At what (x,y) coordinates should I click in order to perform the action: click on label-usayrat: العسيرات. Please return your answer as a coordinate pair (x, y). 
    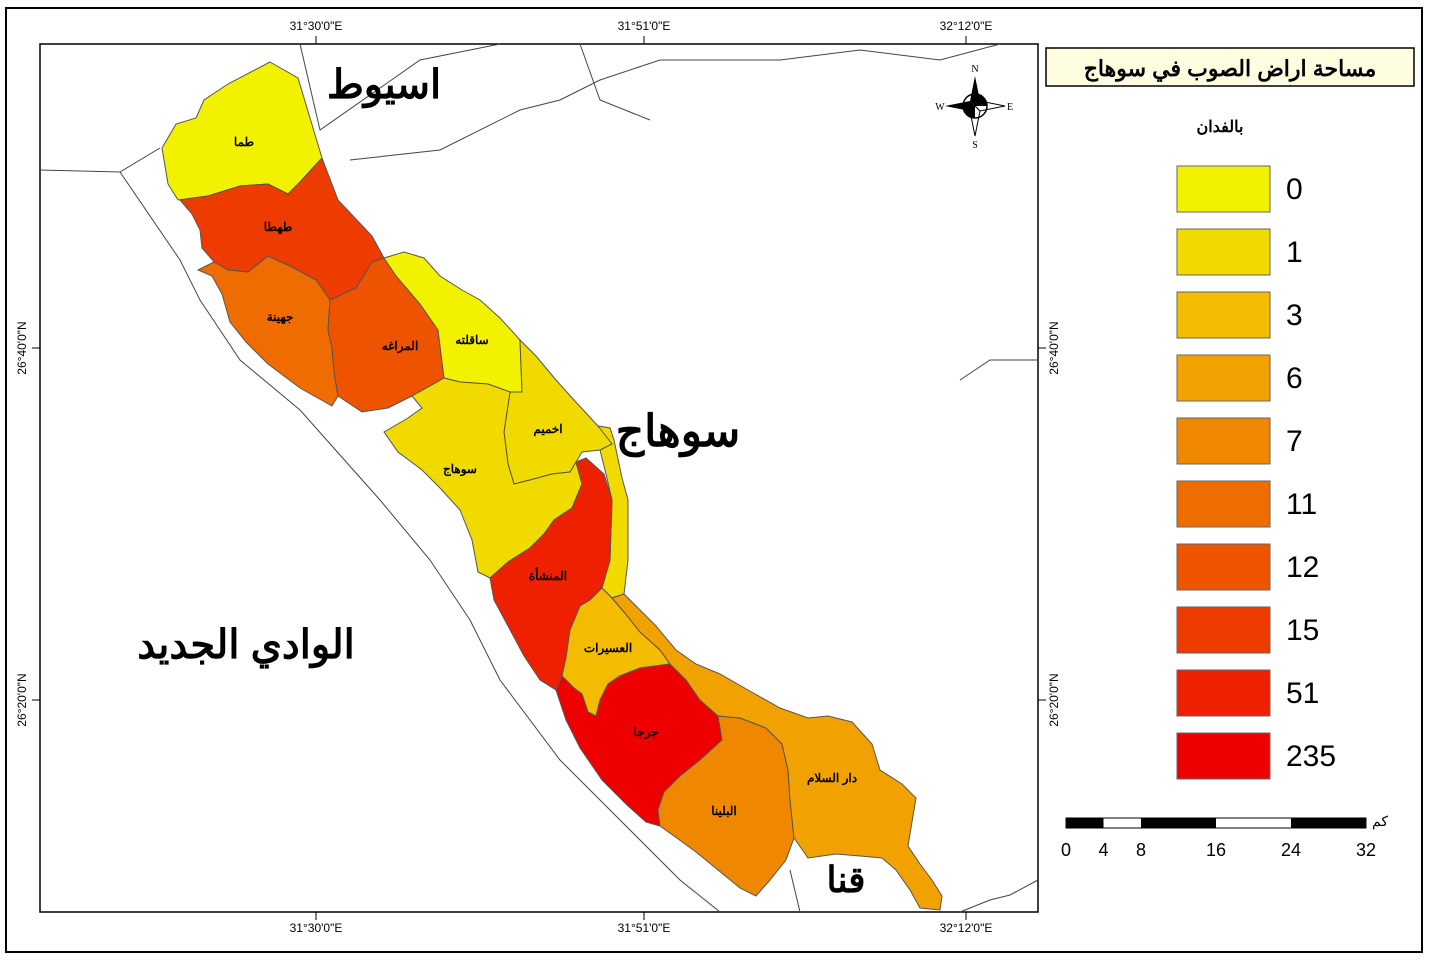
    Looking at the image, I should click on (608, 648).